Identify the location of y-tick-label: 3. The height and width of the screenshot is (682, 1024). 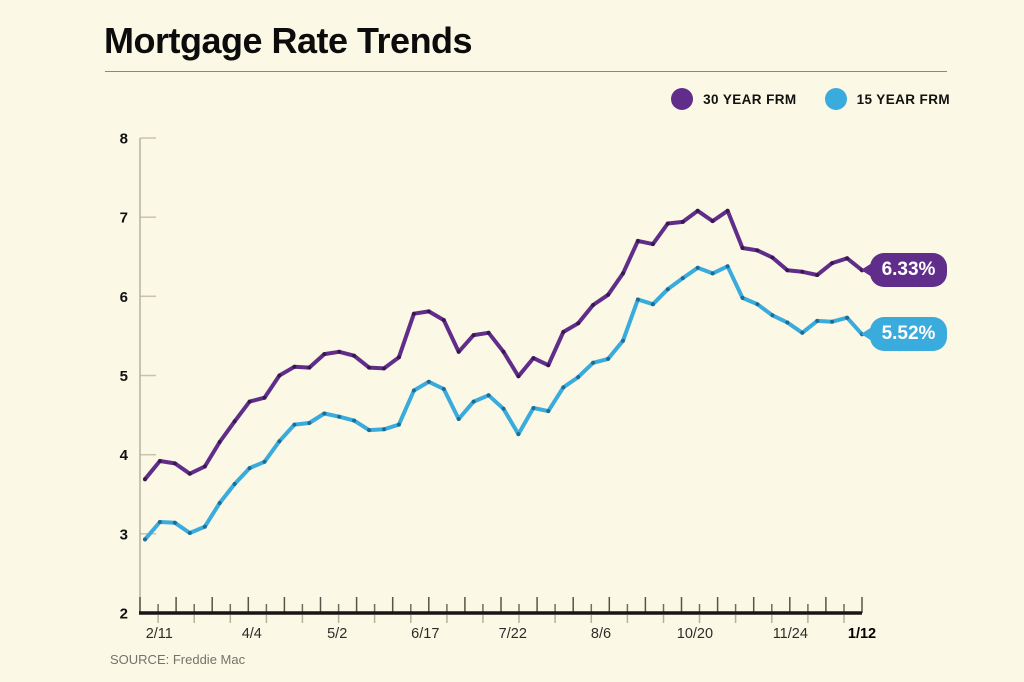
(124, 534).